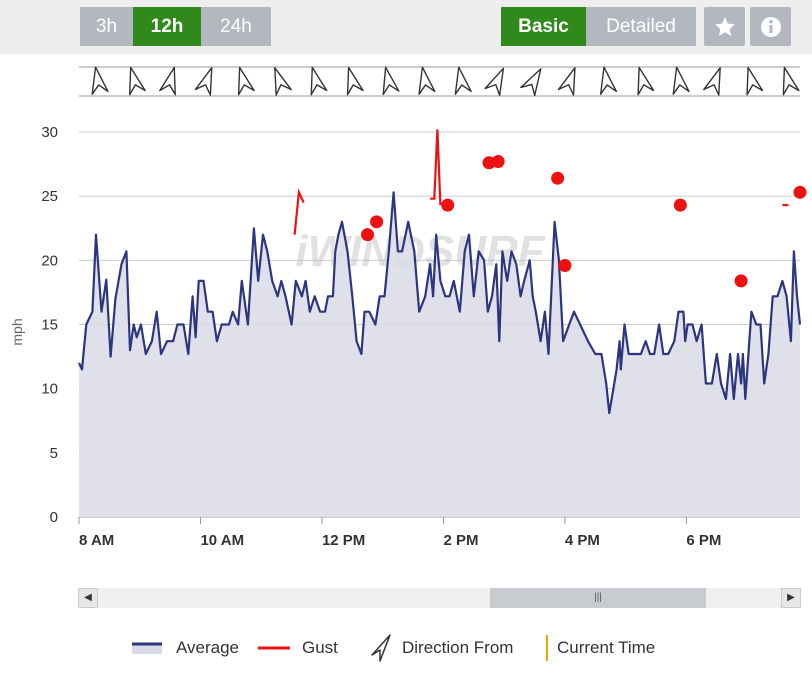  Describe the element at coordinates (406, 27) in the screenshot. I see `toolbar: 3h 12h 24h Basic Detailed` at that location.